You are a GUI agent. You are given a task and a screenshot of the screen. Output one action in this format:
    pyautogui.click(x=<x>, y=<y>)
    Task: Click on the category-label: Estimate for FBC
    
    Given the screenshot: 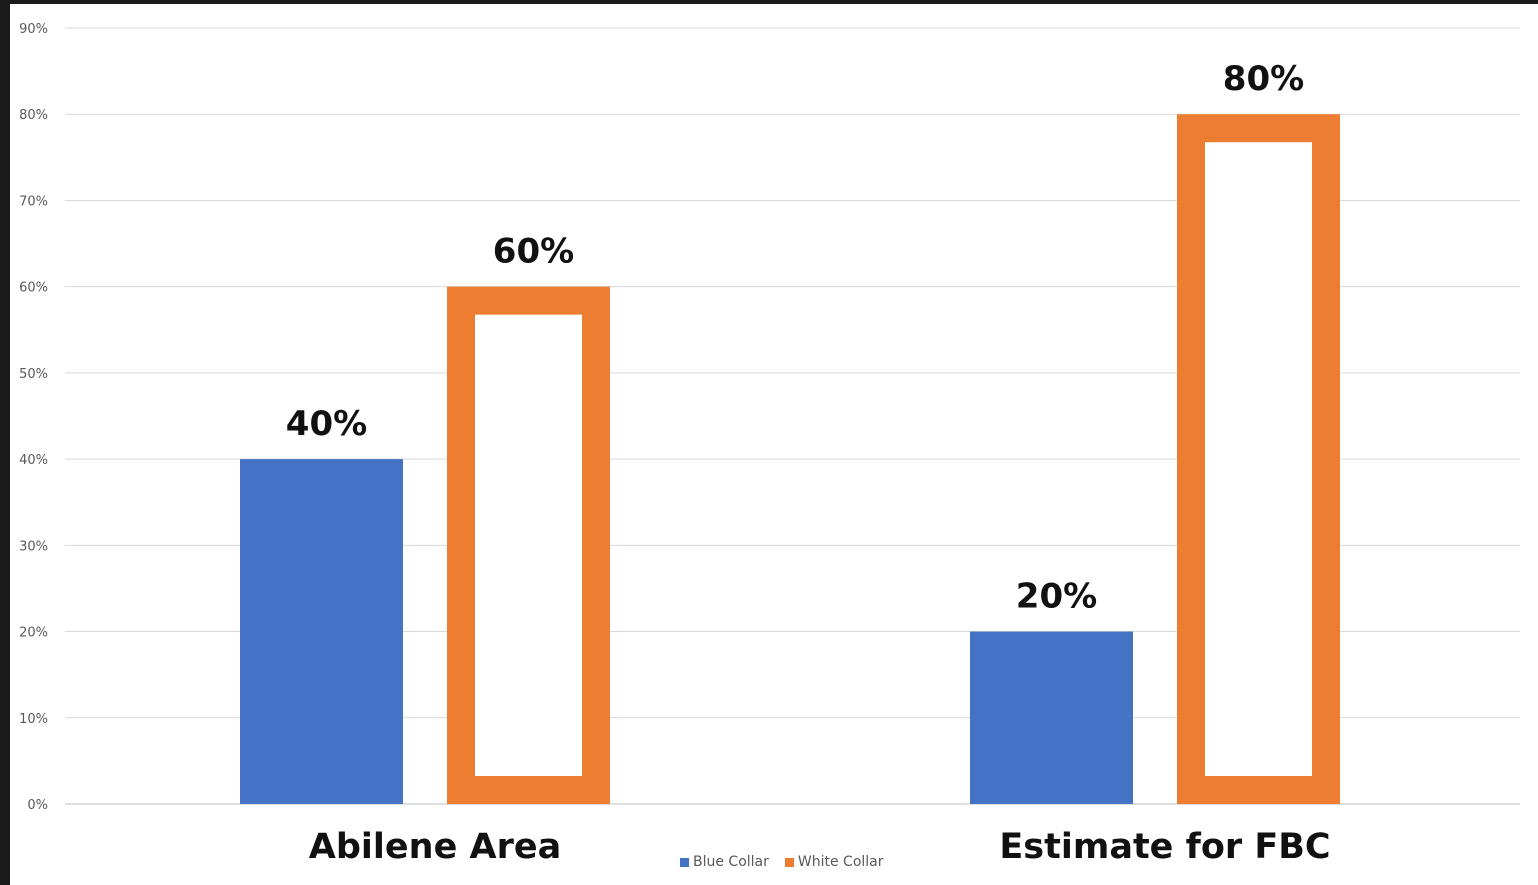 What is the action you would take?
    pyautogui.click(x=1164, y=847)
    